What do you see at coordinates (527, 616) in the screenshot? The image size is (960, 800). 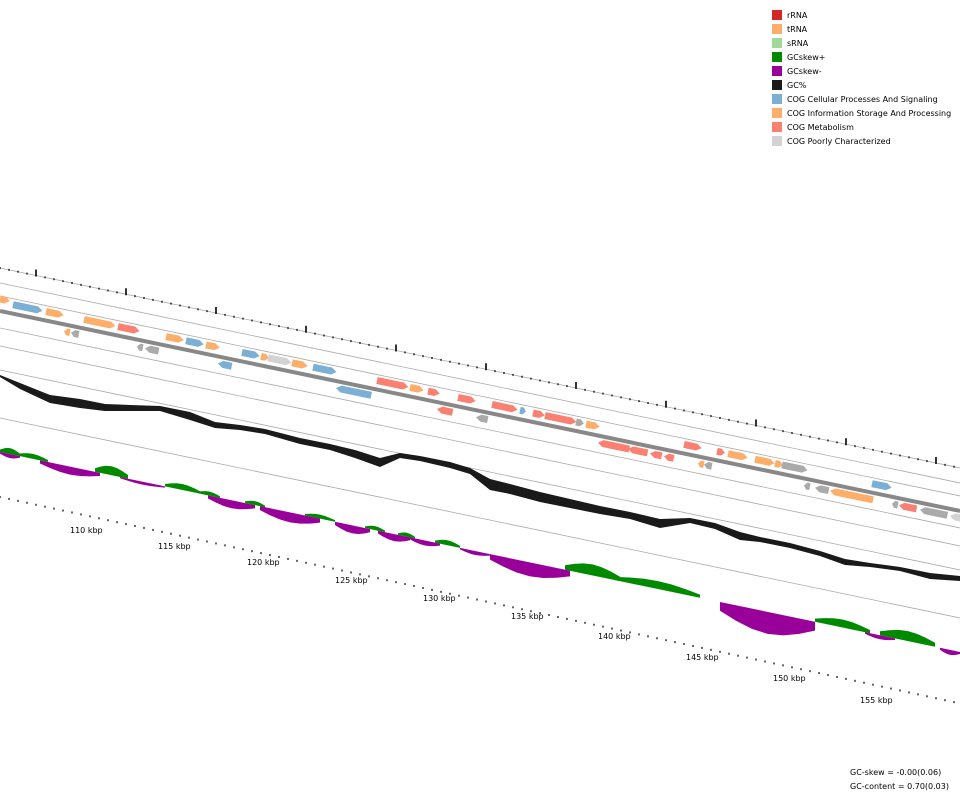 I see `scale-label: 135 kbp` at bounding box center [527, 616].